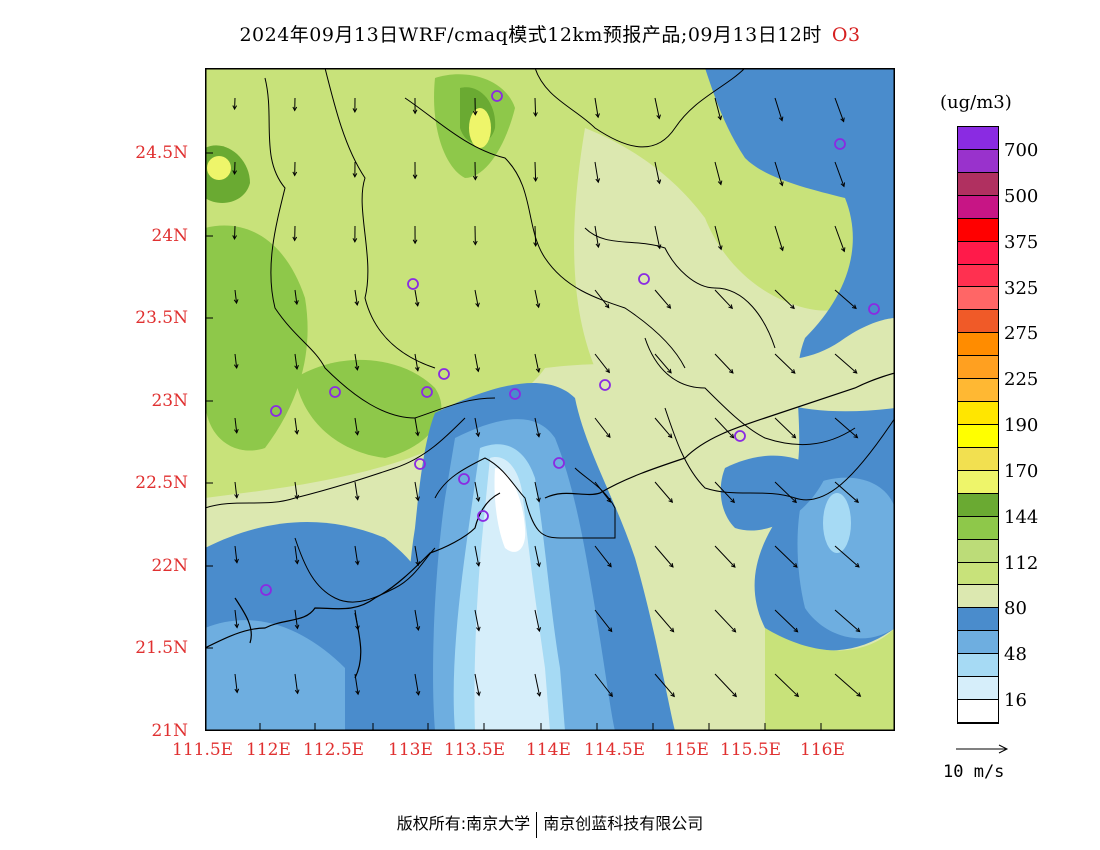 Image resolution: width=1100 pixels, height=850 pixels. Describe the element at coordinates (830, 679) in the screenshot. I see `field-band-112-144-southeast` at that location.